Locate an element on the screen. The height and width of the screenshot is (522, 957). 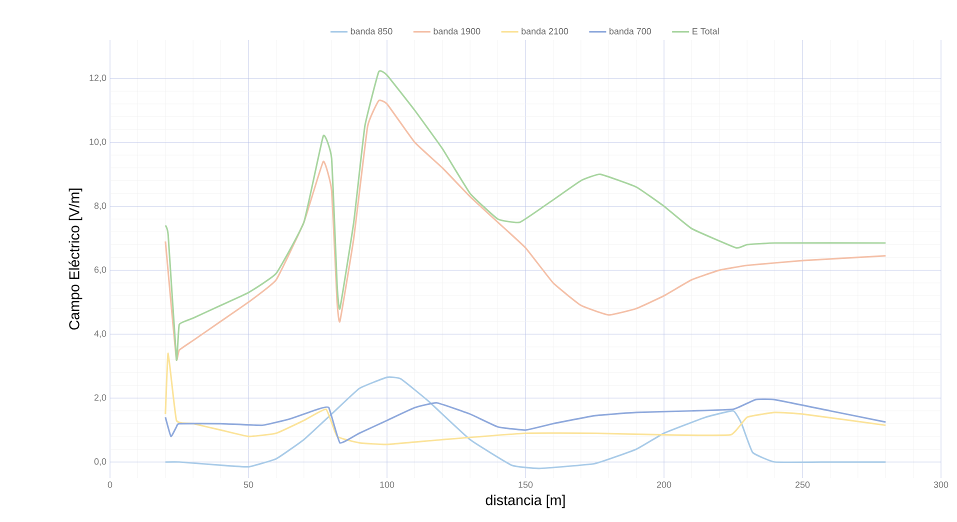
legend-label: banda 1900 is located at coordinates (457, 31).